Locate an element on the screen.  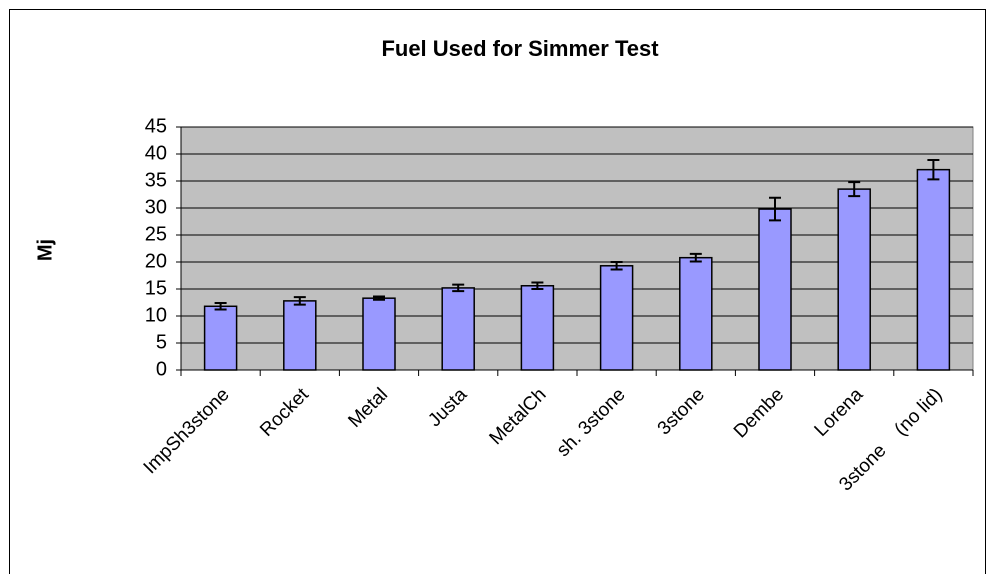
y-axis-label: Mj is located at coordinates (45, 250).